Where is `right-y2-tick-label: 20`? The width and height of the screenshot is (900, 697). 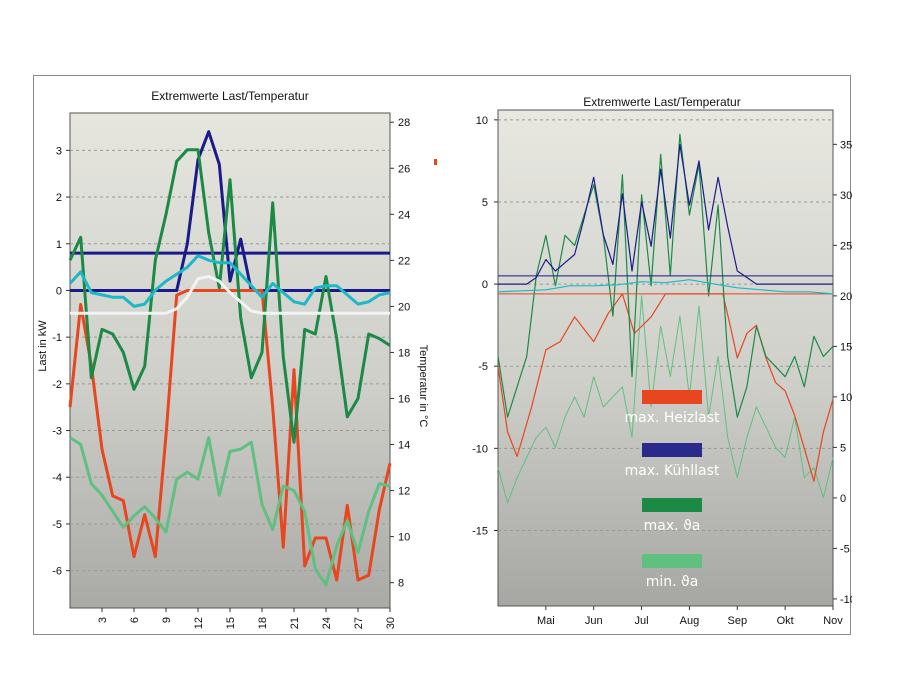
right-y2-tick-label: 20 is located at coordinates (846, 297).